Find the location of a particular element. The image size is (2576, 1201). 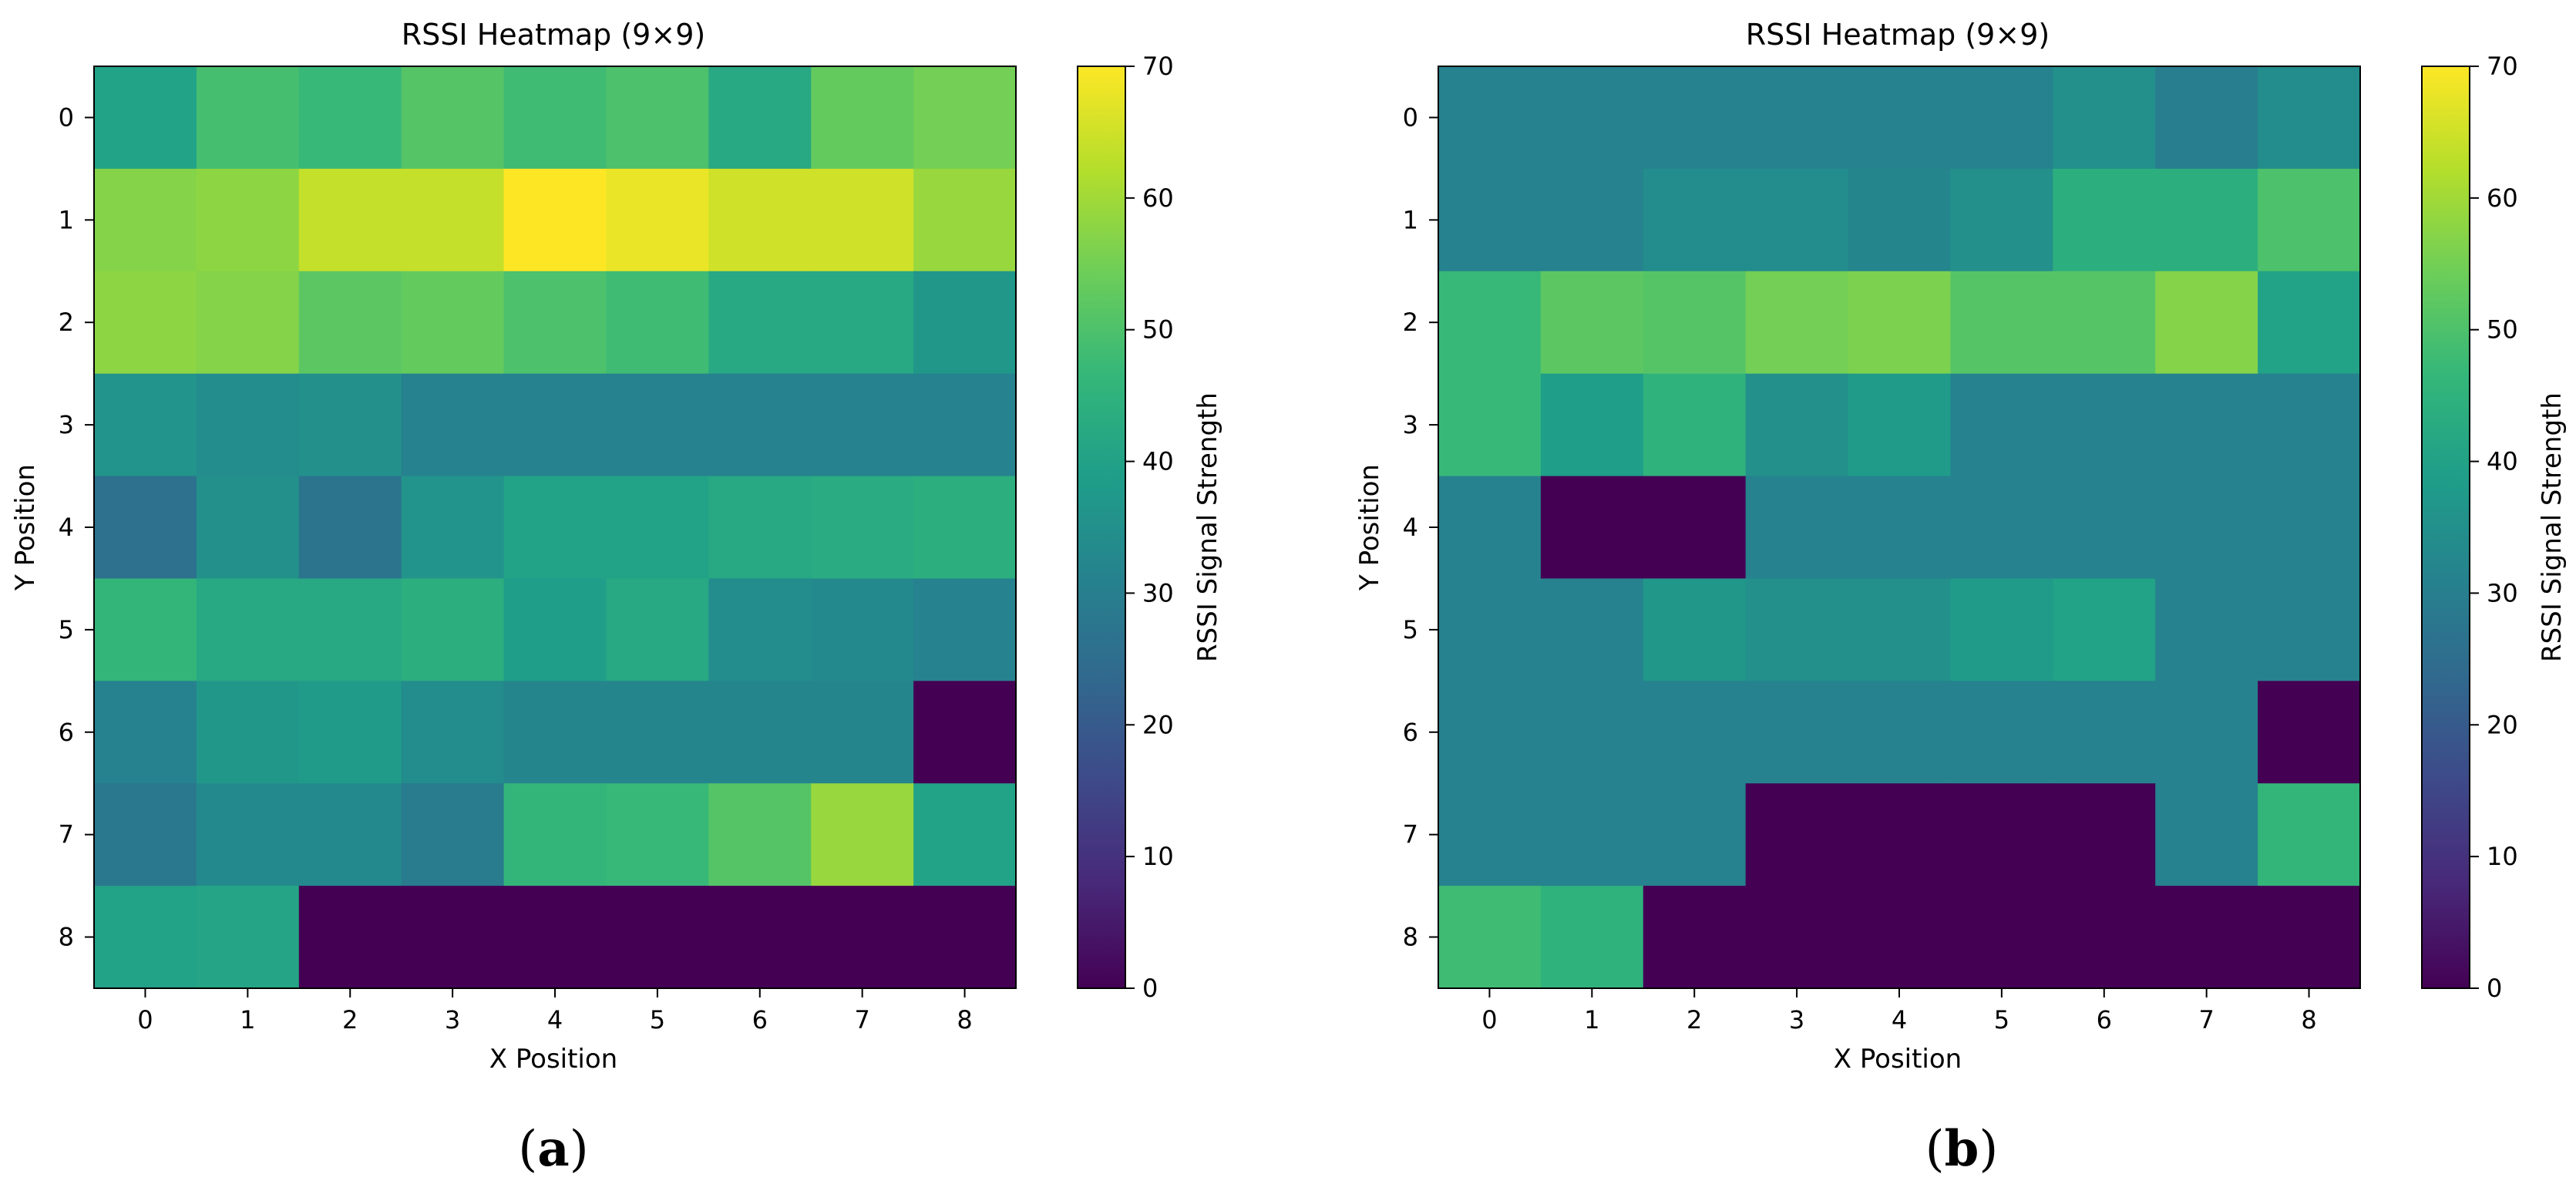

heatmap-cell-r5-c8 is located at coordinates (965, 629).